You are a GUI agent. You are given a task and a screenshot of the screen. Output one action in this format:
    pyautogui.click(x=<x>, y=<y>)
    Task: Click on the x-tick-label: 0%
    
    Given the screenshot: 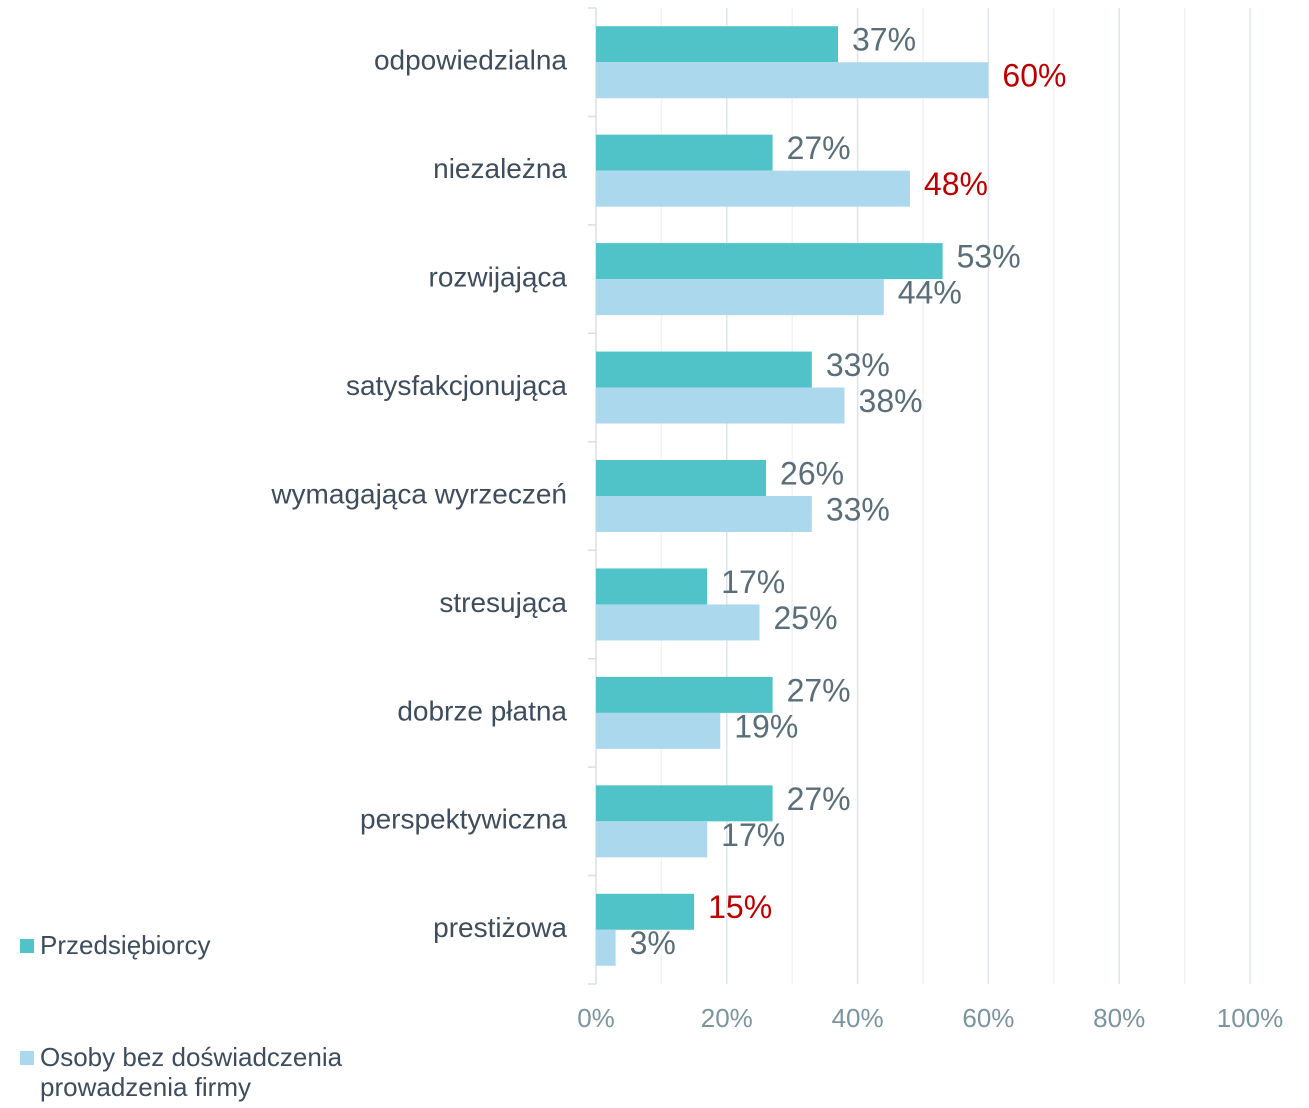 What is the action you would take?
    pyautogui.click(x=596, y=1018)
    